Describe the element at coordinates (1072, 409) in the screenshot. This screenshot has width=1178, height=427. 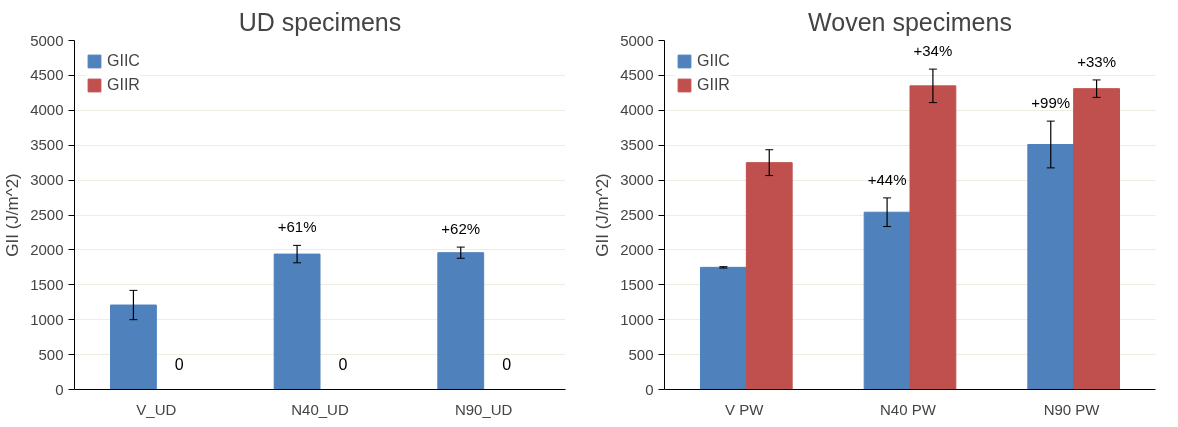
I see `x-tick-label: N90 PW` at that location.